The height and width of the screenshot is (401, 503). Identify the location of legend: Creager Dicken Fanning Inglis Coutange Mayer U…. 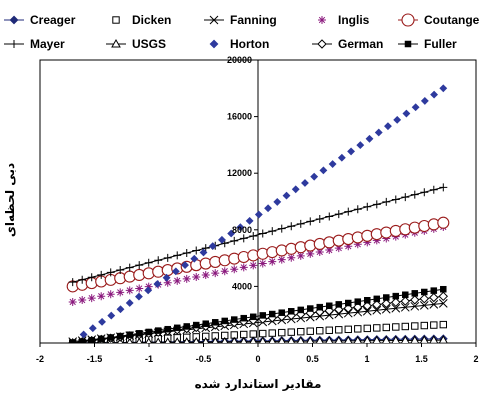
(242, 32).